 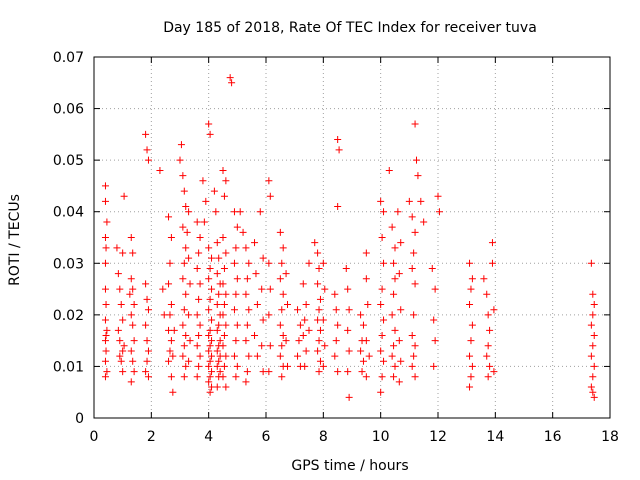 I want to click on y-axis-label: ROTI / TECUs, so click(x=15, y=240).